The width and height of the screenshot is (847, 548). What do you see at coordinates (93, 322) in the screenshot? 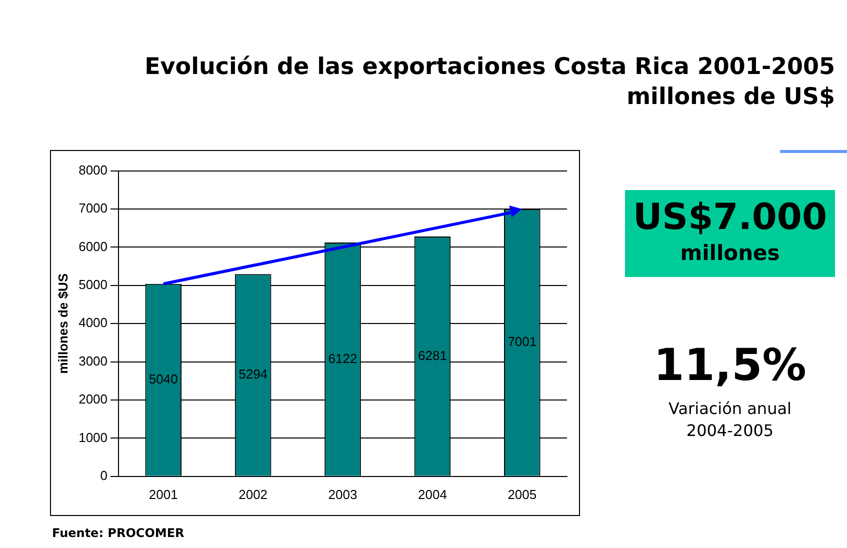
I see `y-tick-label: 4000` at bounding box center [93, 322].